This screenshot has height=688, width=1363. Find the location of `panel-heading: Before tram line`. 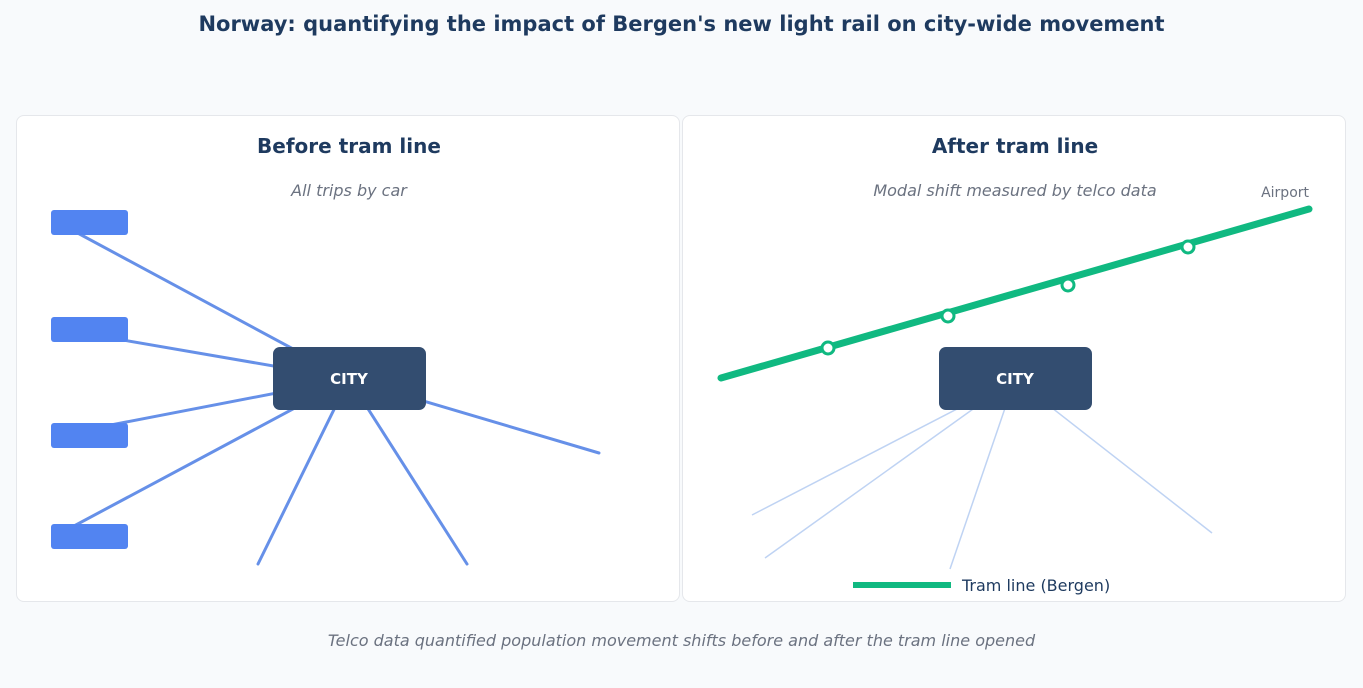

panel-heading: Before tram line is located at coordinates (349, 146).